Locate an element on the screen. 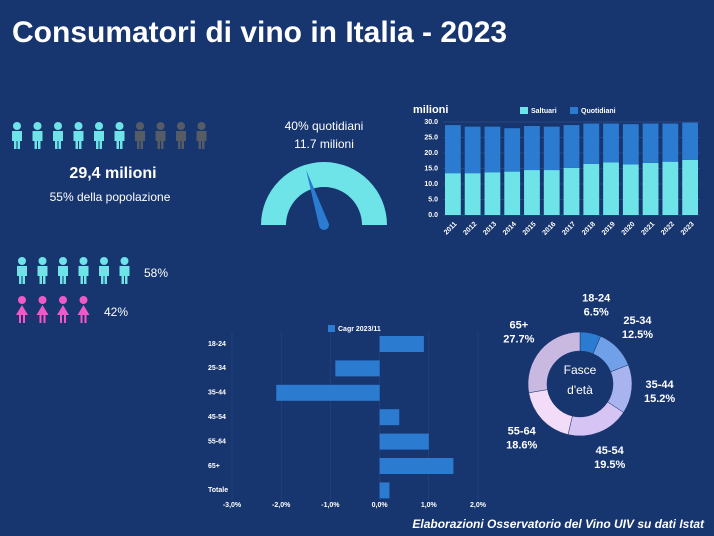  slice-value: 15.2% is located at coordinates (659, 399).